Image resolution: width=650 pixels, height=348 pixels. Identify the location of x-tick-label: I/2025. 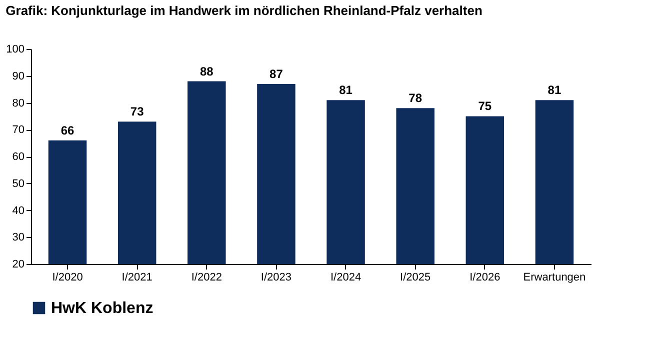
(415, 278).